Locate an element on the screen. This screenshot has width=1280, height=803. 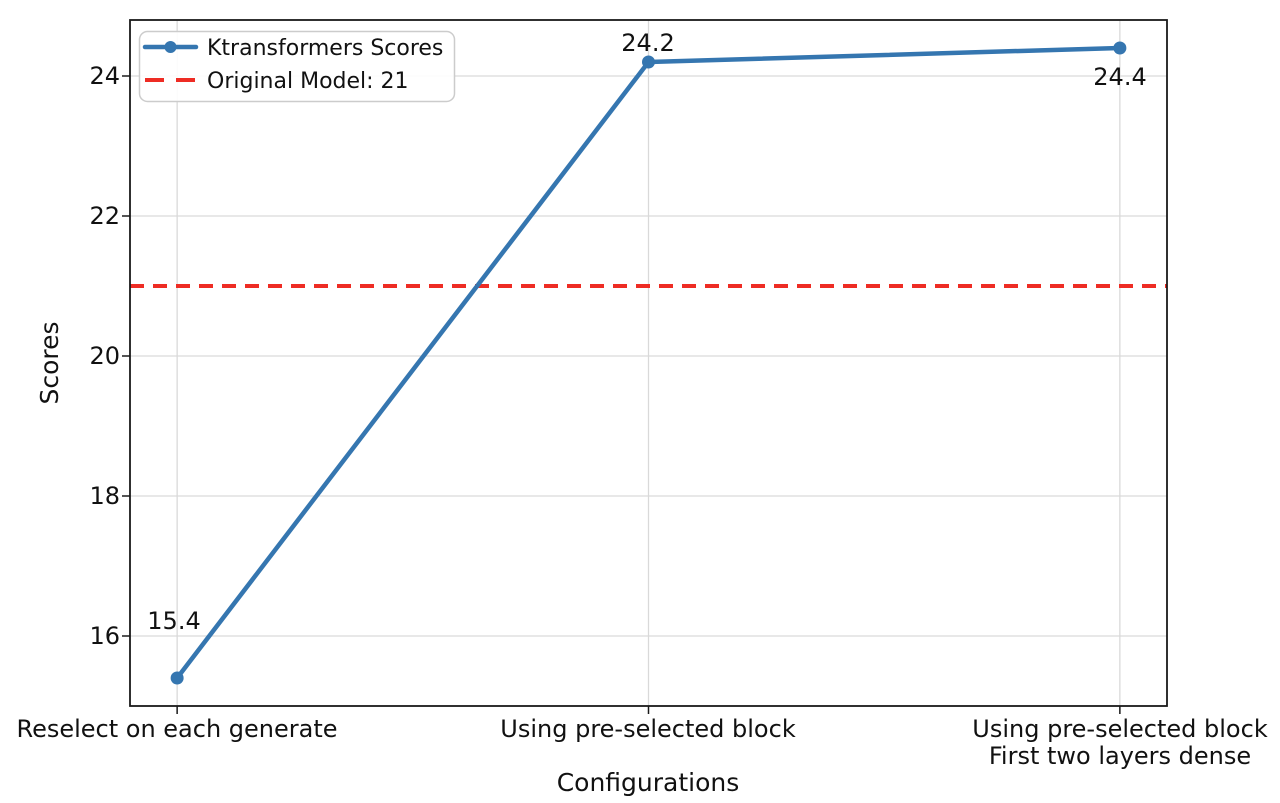
legend-box is located at coordinates (297, 66).